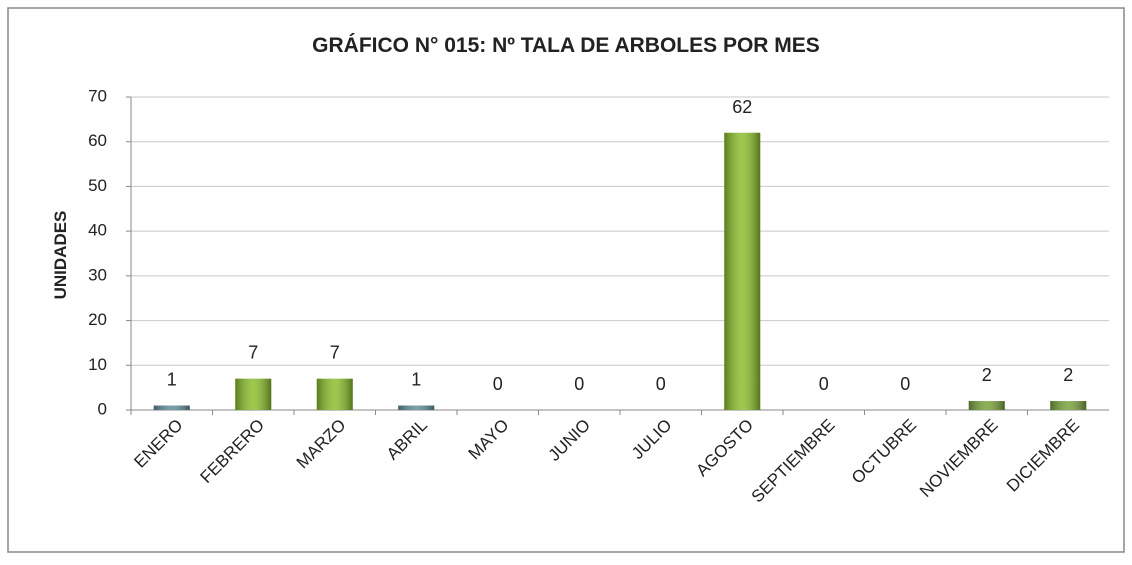 This screenshot has height=565, width=1132. I want to click on y-tick-label: 10, so click(97, 364).